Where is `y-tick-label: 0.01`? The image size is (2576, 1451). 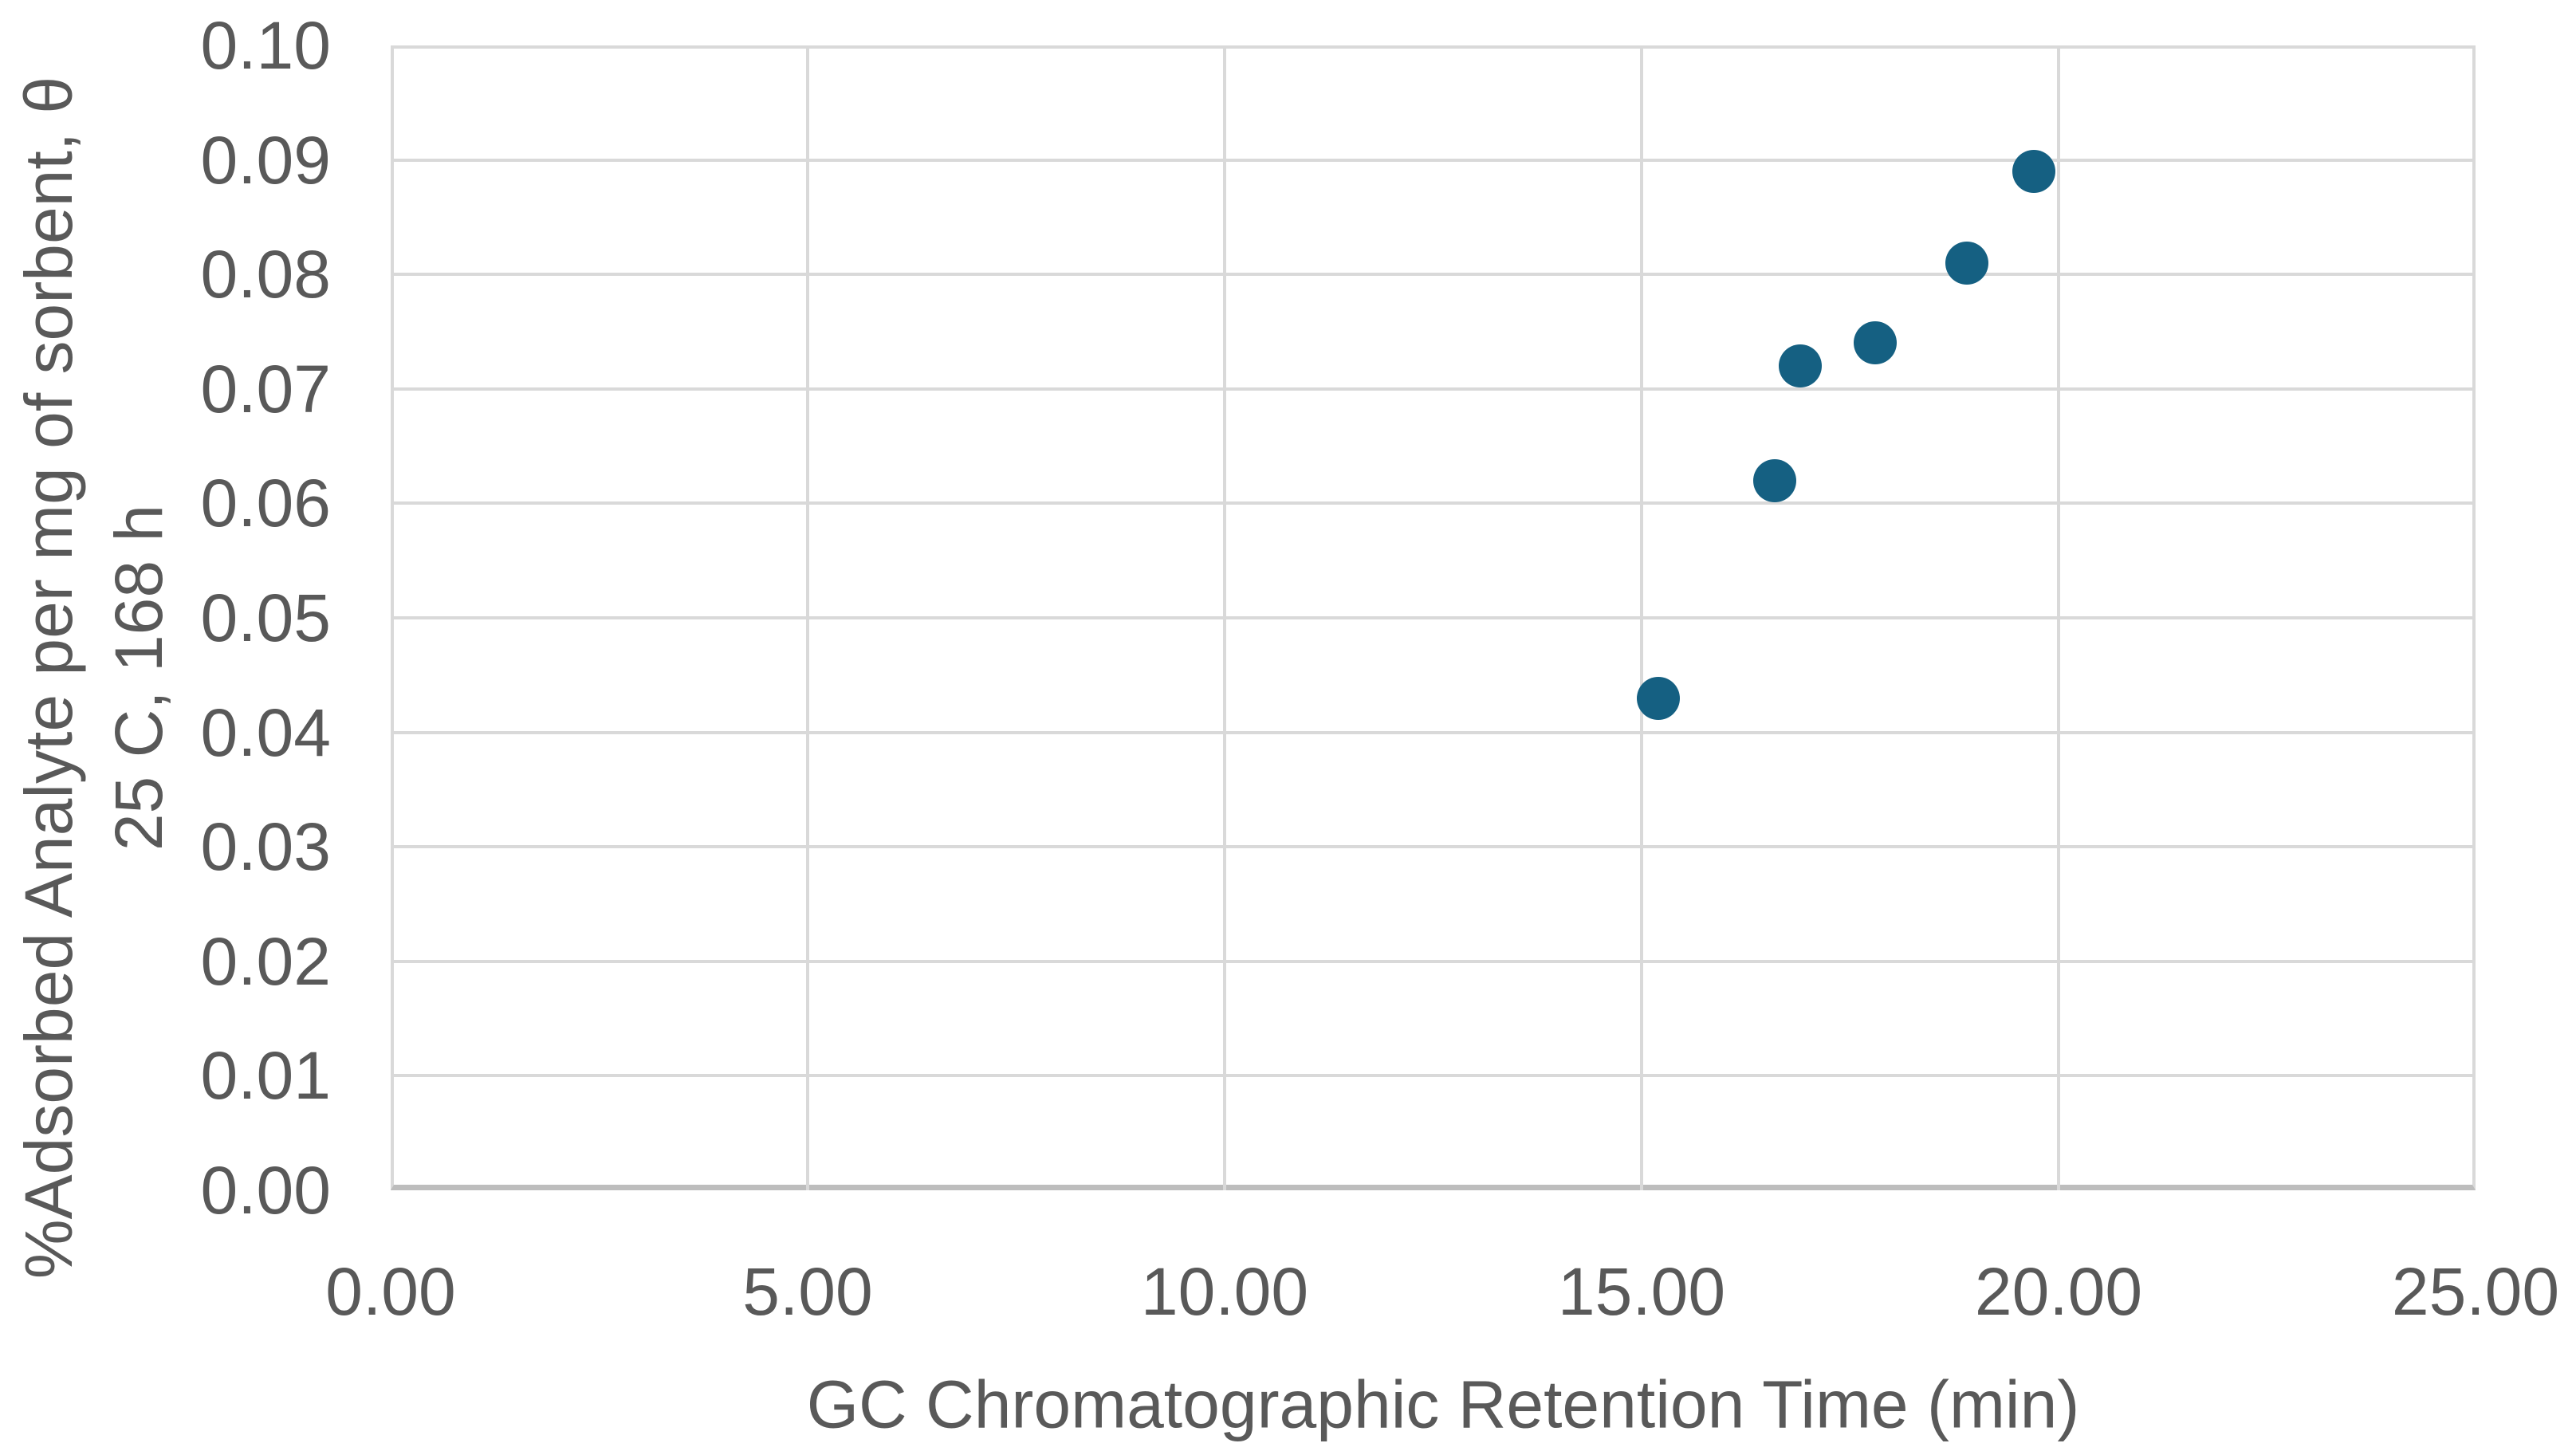
y-tick-label: 0.01 is located at coordinates (266, 1076).